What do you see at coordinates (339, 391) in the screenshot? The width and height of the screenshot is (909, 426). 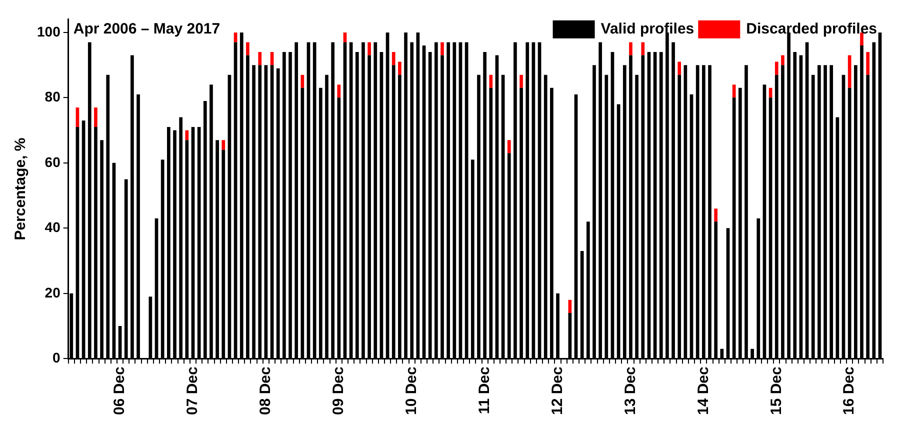 I see `x-tick-label: 09 Dec` at bounding box center [339, 391].